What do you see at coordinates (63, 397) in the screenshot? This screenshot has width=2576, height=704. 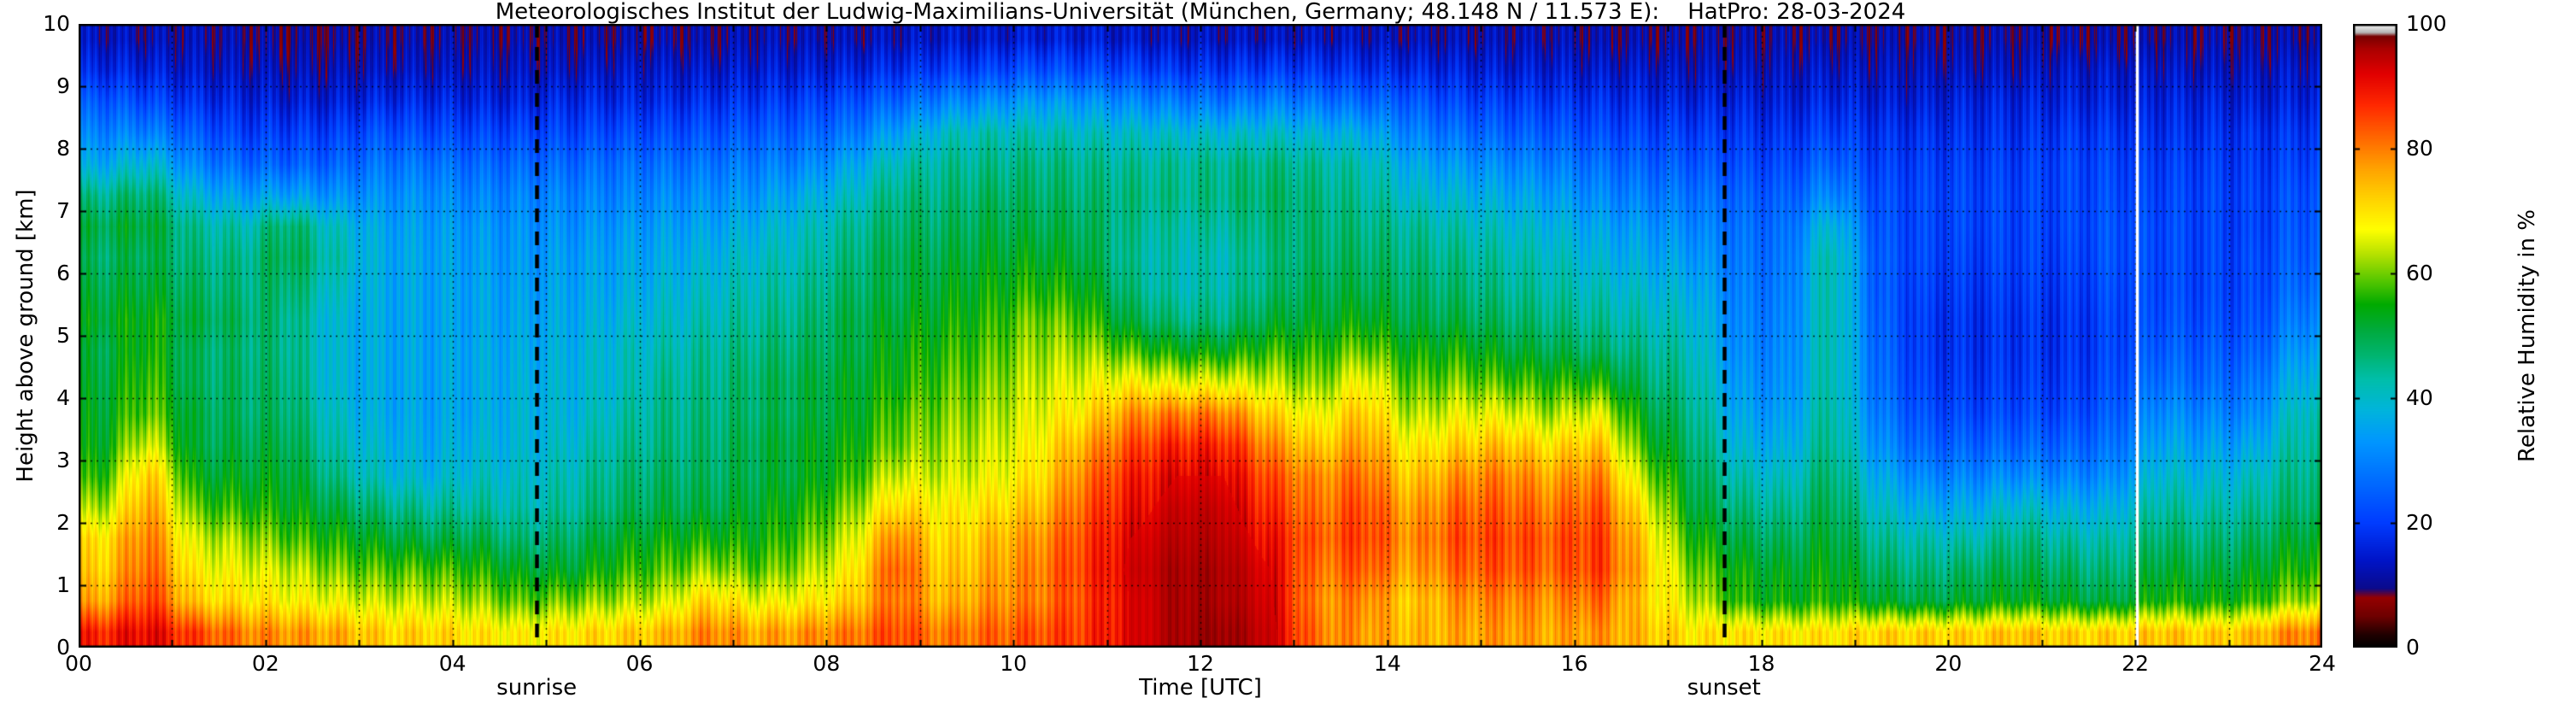 I see `y-tick-label: 4` at bounding box center [63, 397].